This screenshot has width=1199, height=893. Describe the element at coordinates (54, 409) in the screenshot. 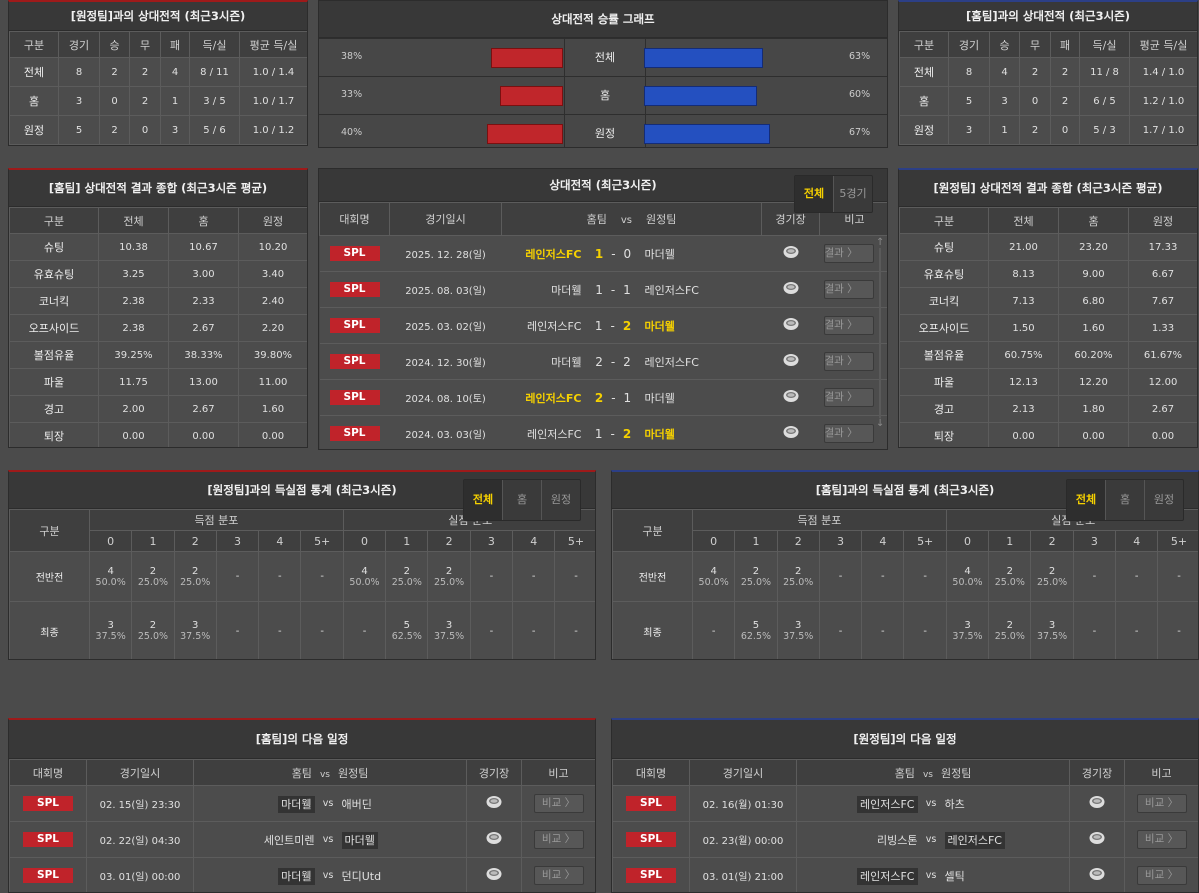

I see `row-label: 경고` at that location.